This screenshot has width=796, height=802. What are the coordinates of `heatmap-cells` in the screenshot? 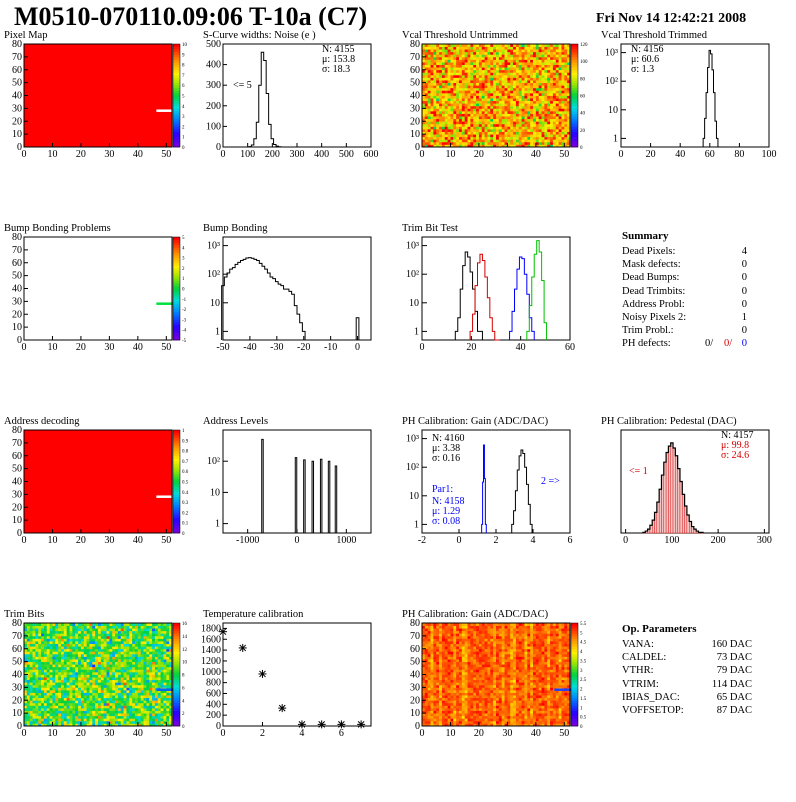 It's located at (98, 95).